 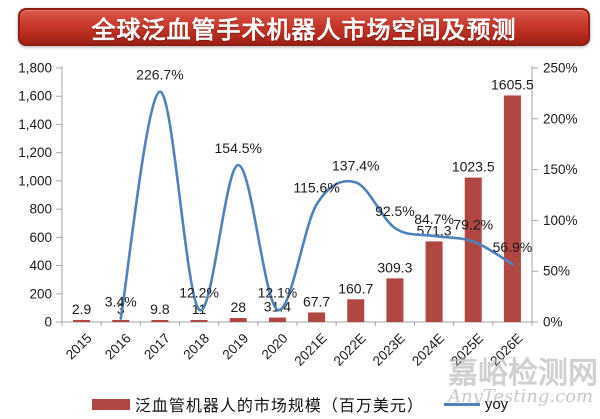 What do you see at coordinates (157, 347) in the screenshot?
I see `x-tick-label: 2017` at bounding box center [157, 347].